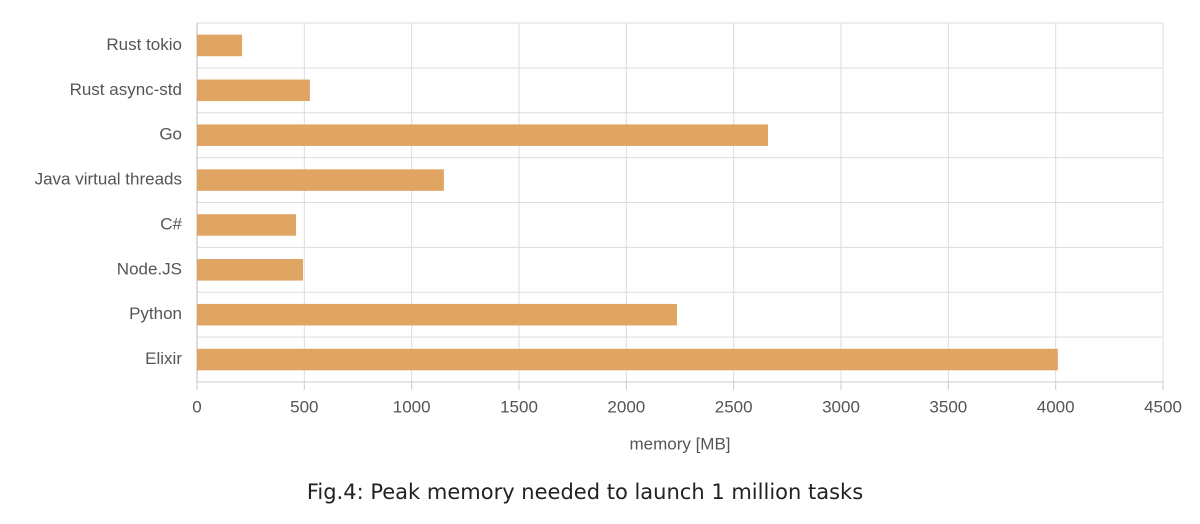 The image size is (1200, 524). I want to click on y-tick-label: Rust tokio, so click(144, 44).